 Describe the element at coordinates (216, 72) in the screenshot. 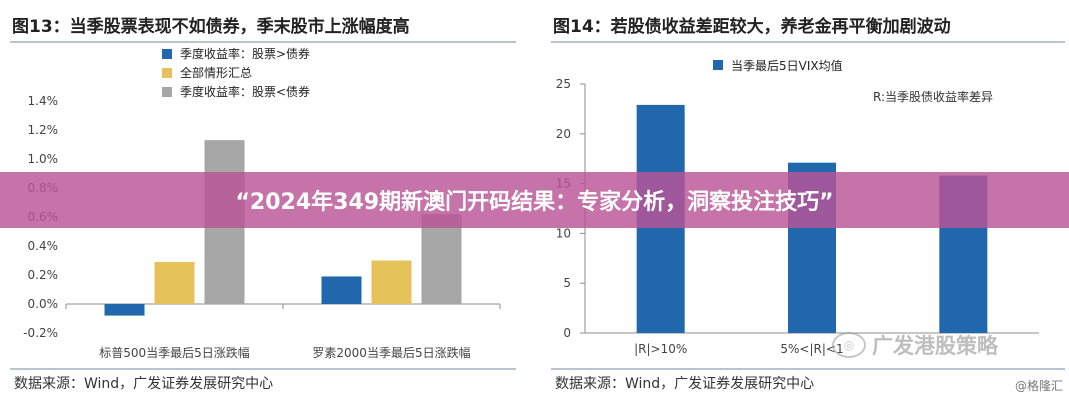

I see `legend-label: 全部情形汇总` at that location.